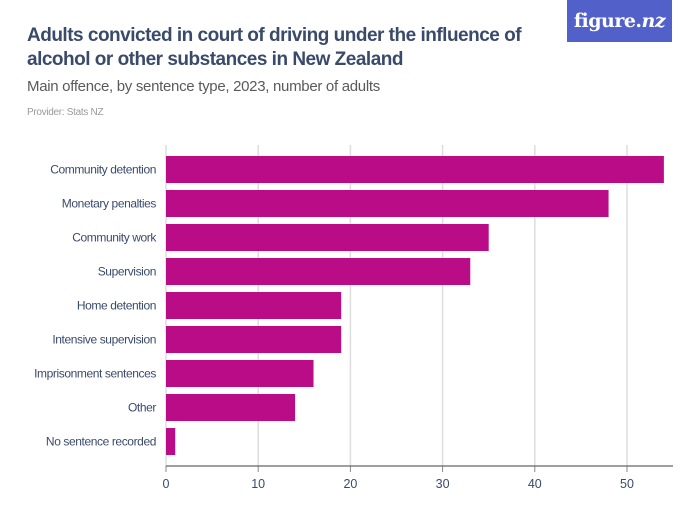 This screenshot has height=525, width=700. What do you see at coordinates (65, 112) in the screenshot?
I see `data-provider: Provider: Stats NZ` at bounding box center [65, 112].